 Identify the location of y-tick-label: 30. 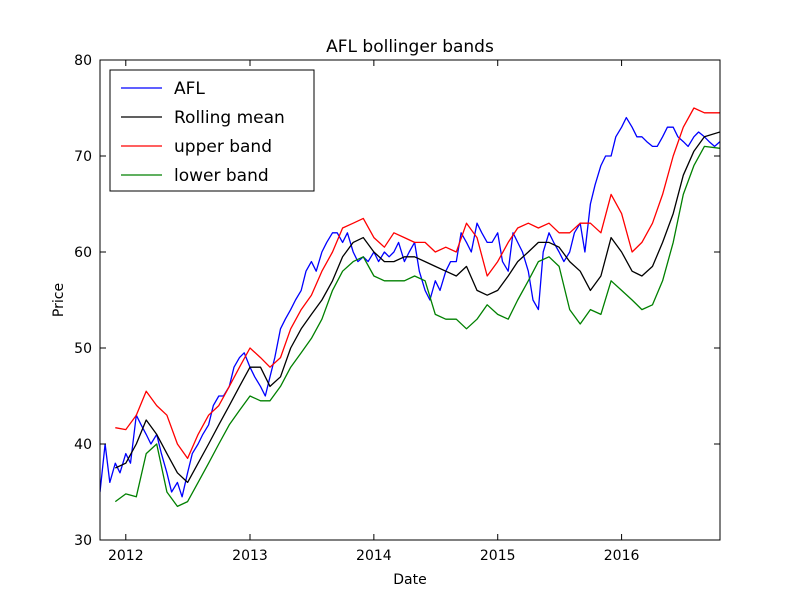
(83, 541).